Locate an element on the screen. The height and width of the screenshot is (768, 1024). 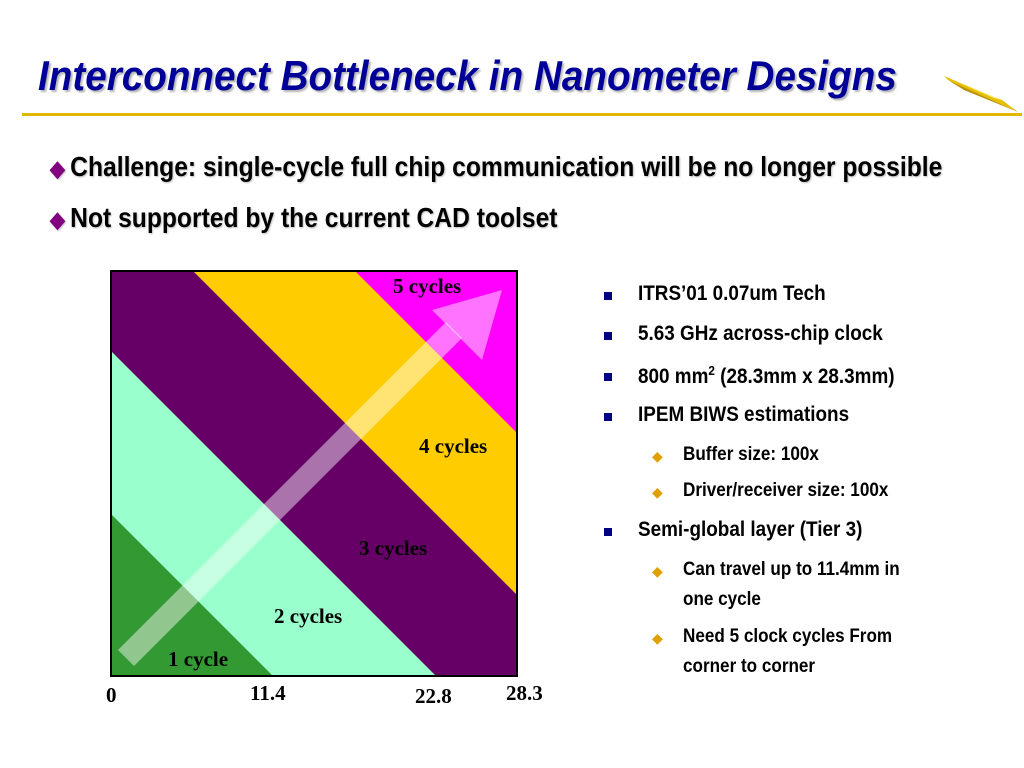
region-label-1: 1 cycle is located at coordinates (198, 659).